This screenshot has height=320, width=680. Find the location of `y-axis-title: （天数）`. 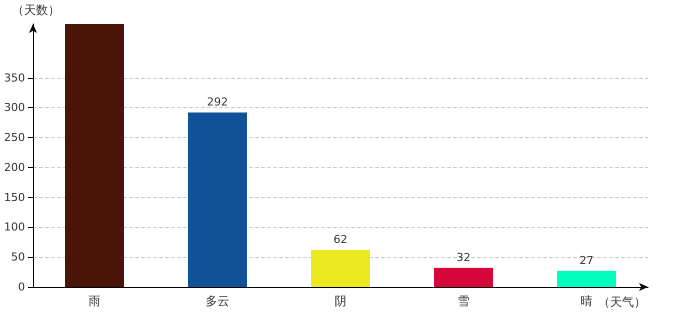

y-axis-title: （天数） is located at coordinates (36, 10).